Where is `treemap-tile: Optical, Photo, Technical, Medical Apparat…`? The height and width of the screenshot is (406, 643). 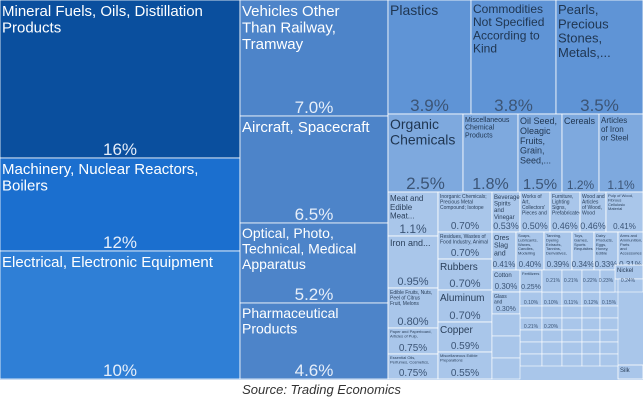
treemap-tile: Optical, Photo, Technical, Medical Apparat… is located at coordinates (314, 263).